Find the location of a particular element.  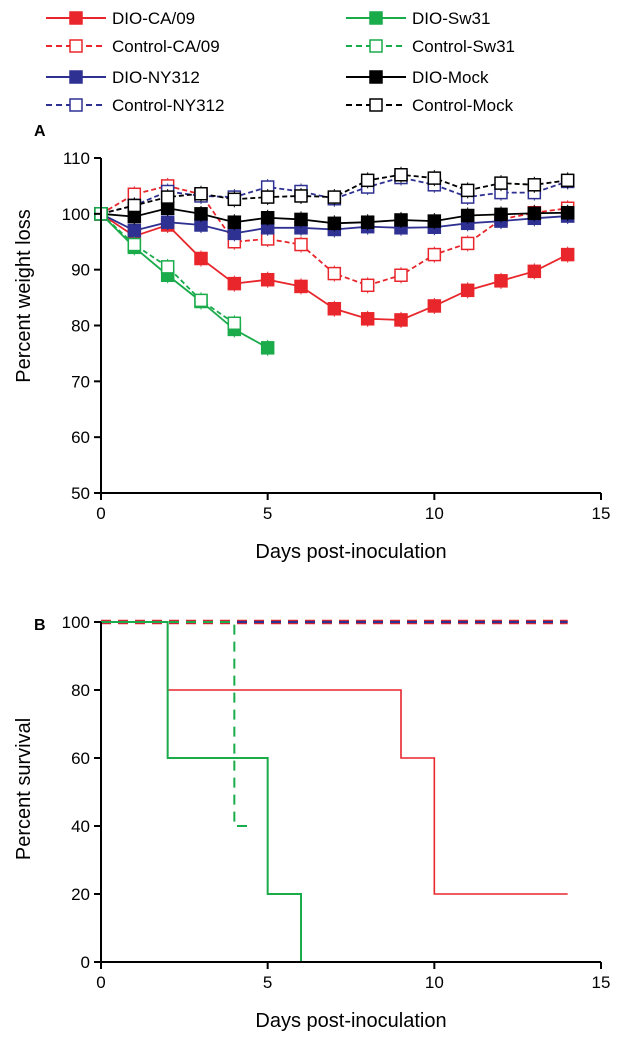

legend-entry-control-mock: Control-Mock is located at coordinates (430, 105).